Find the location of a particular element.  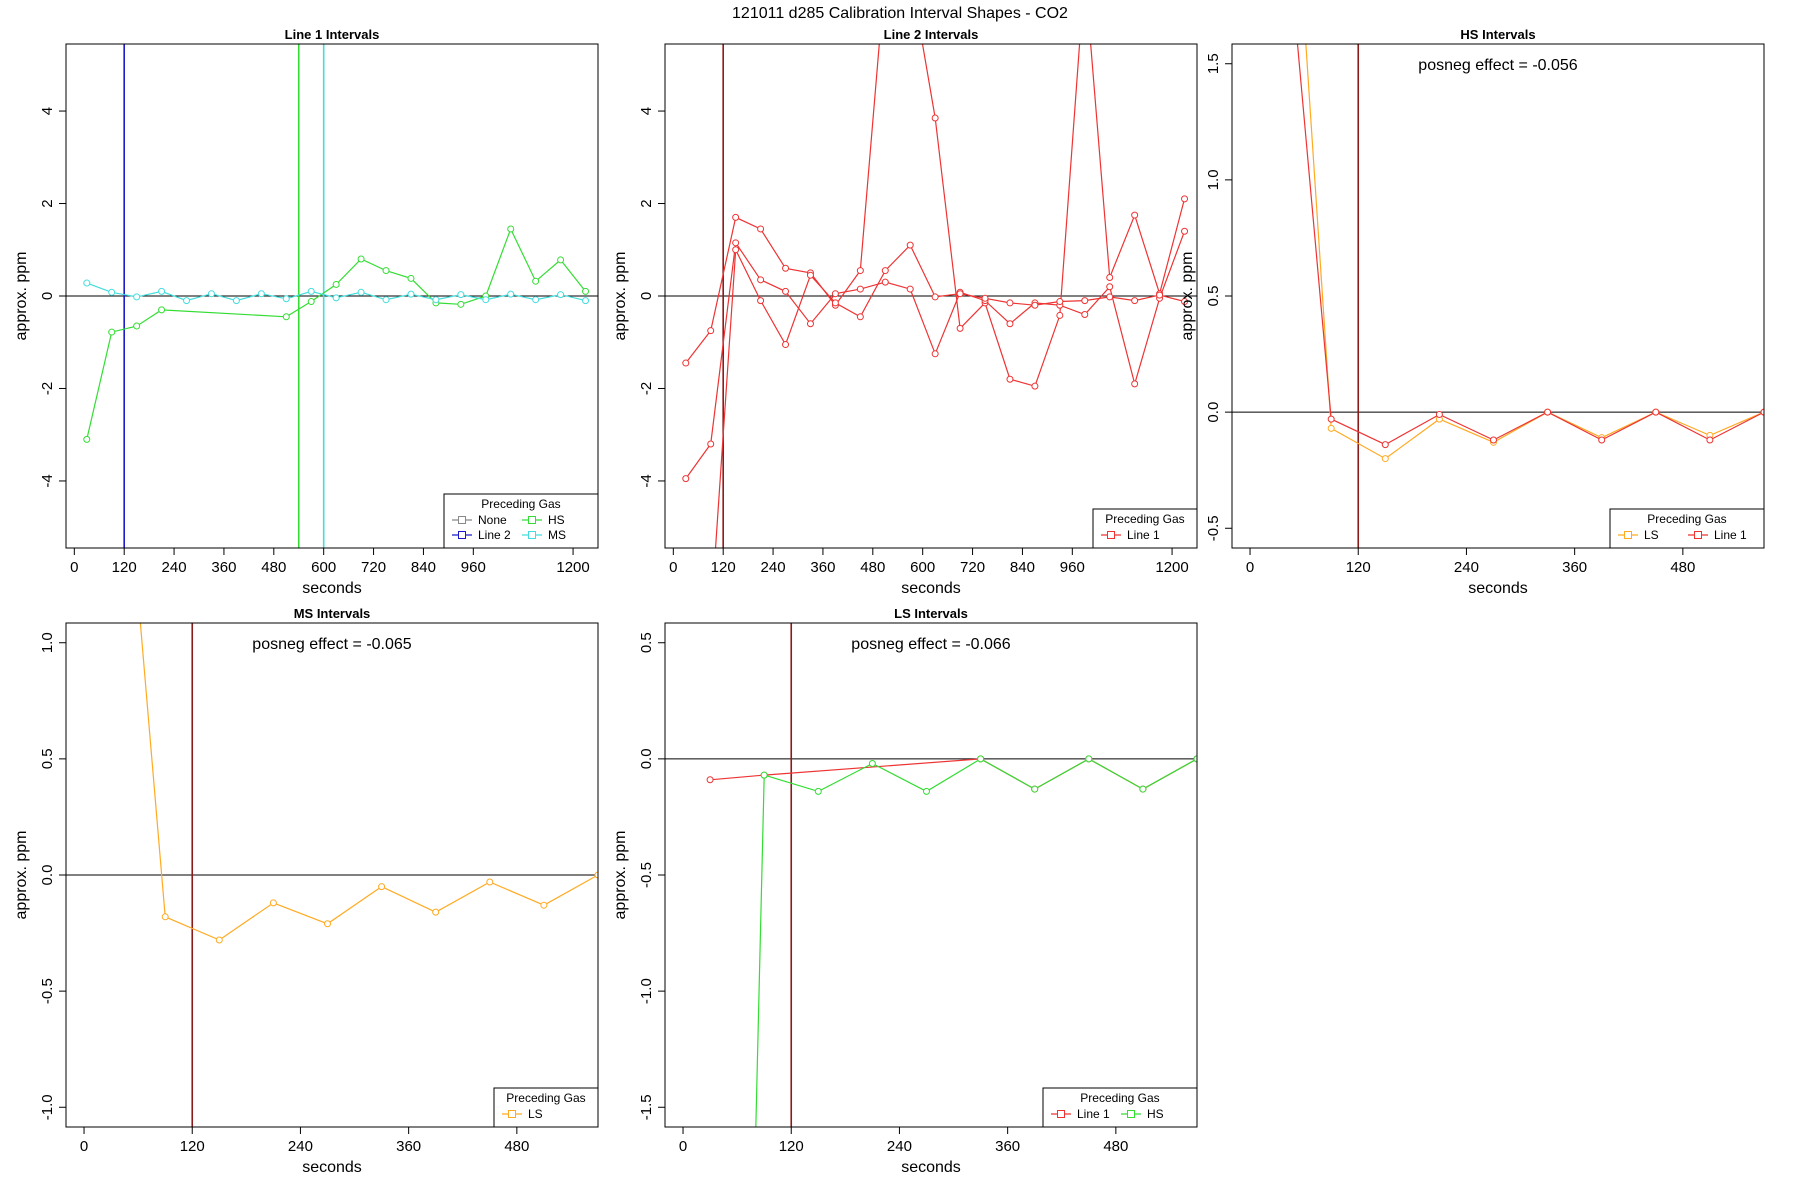

y-tick-label: 2 is located at coordinates (47, 203).